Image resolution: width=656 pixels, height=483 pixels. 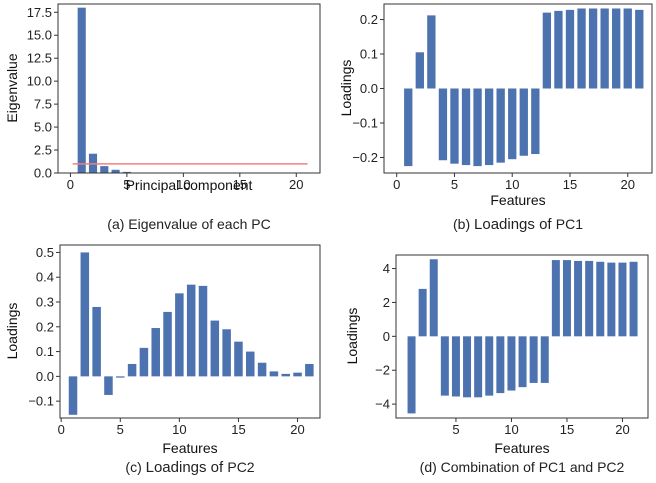 What do you see at coordinates (45, 351) in the screenshot?
I see `panel-c-ytick-label: 0.1` at bounding box center [45, 351].